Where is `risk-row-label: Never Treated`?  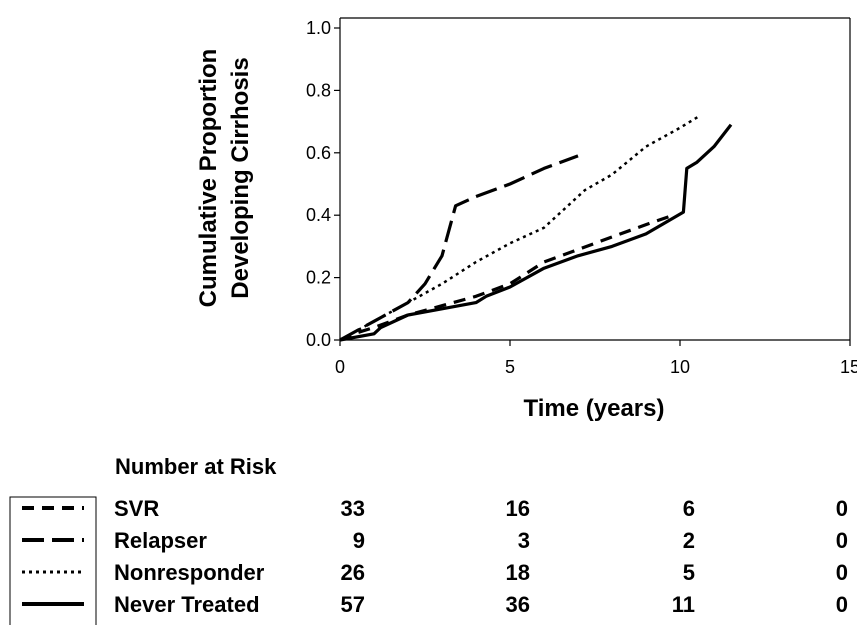 risk-row-label: Never Treated is located at coordinates (187, 604).